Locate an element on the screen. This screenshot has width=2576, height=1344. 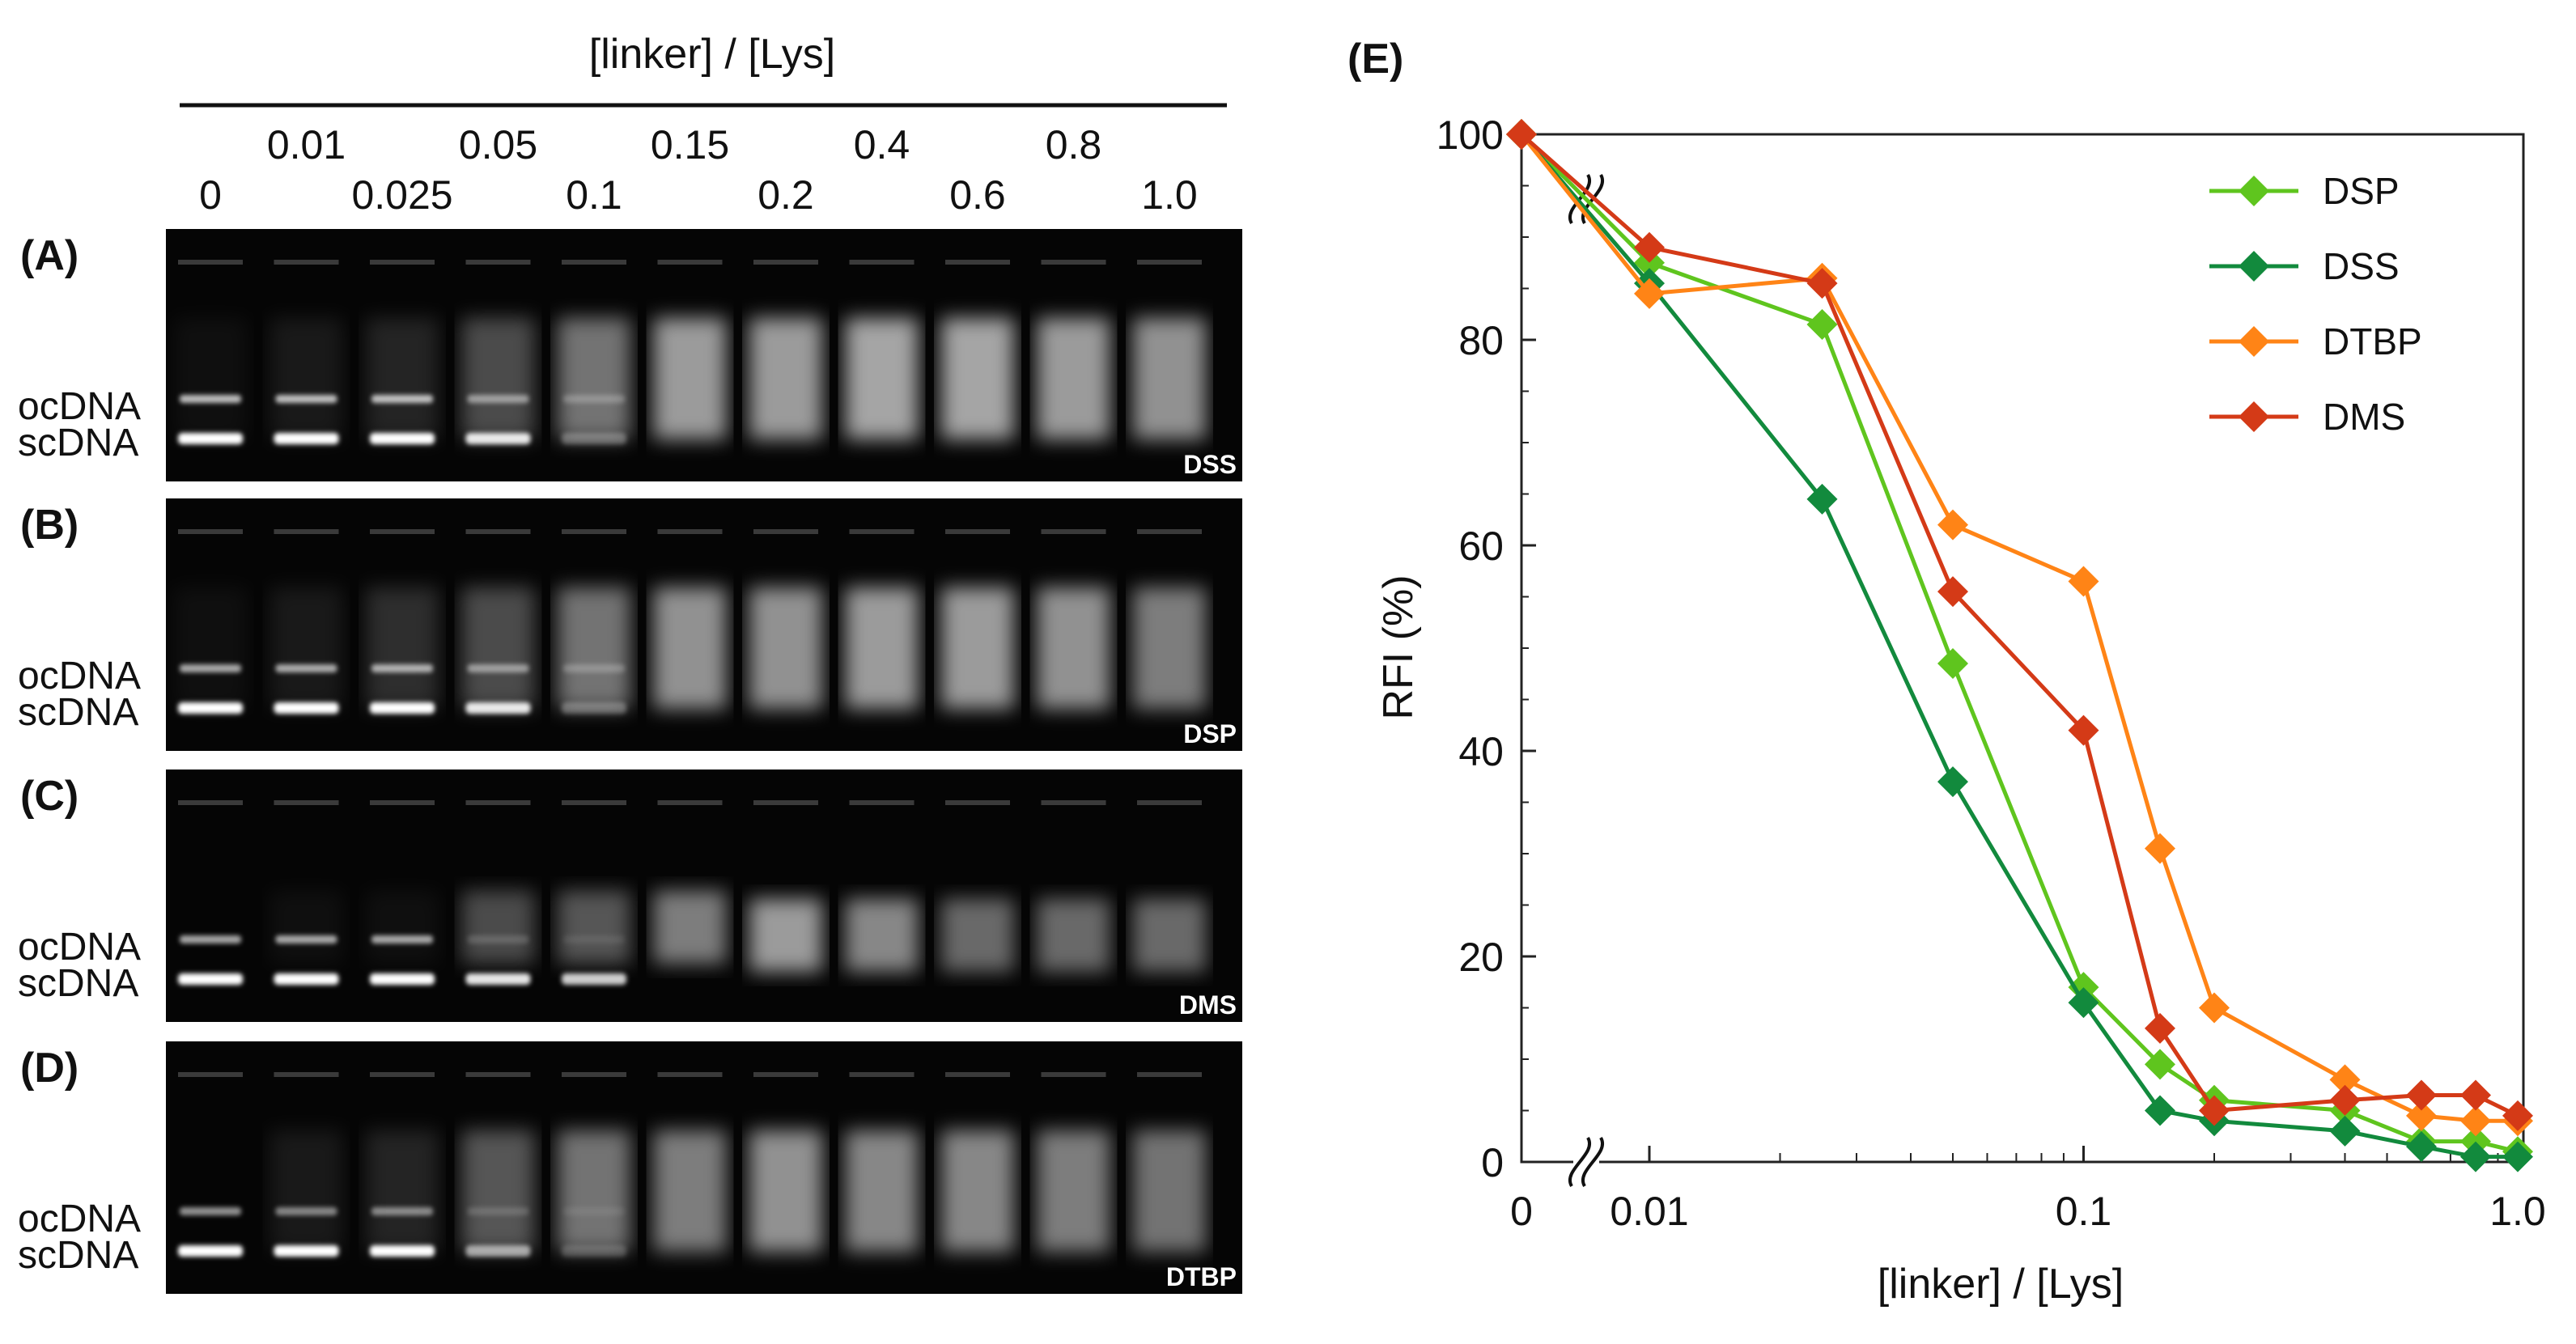
axis-break-mark is located at coordinates (1593, 1162).